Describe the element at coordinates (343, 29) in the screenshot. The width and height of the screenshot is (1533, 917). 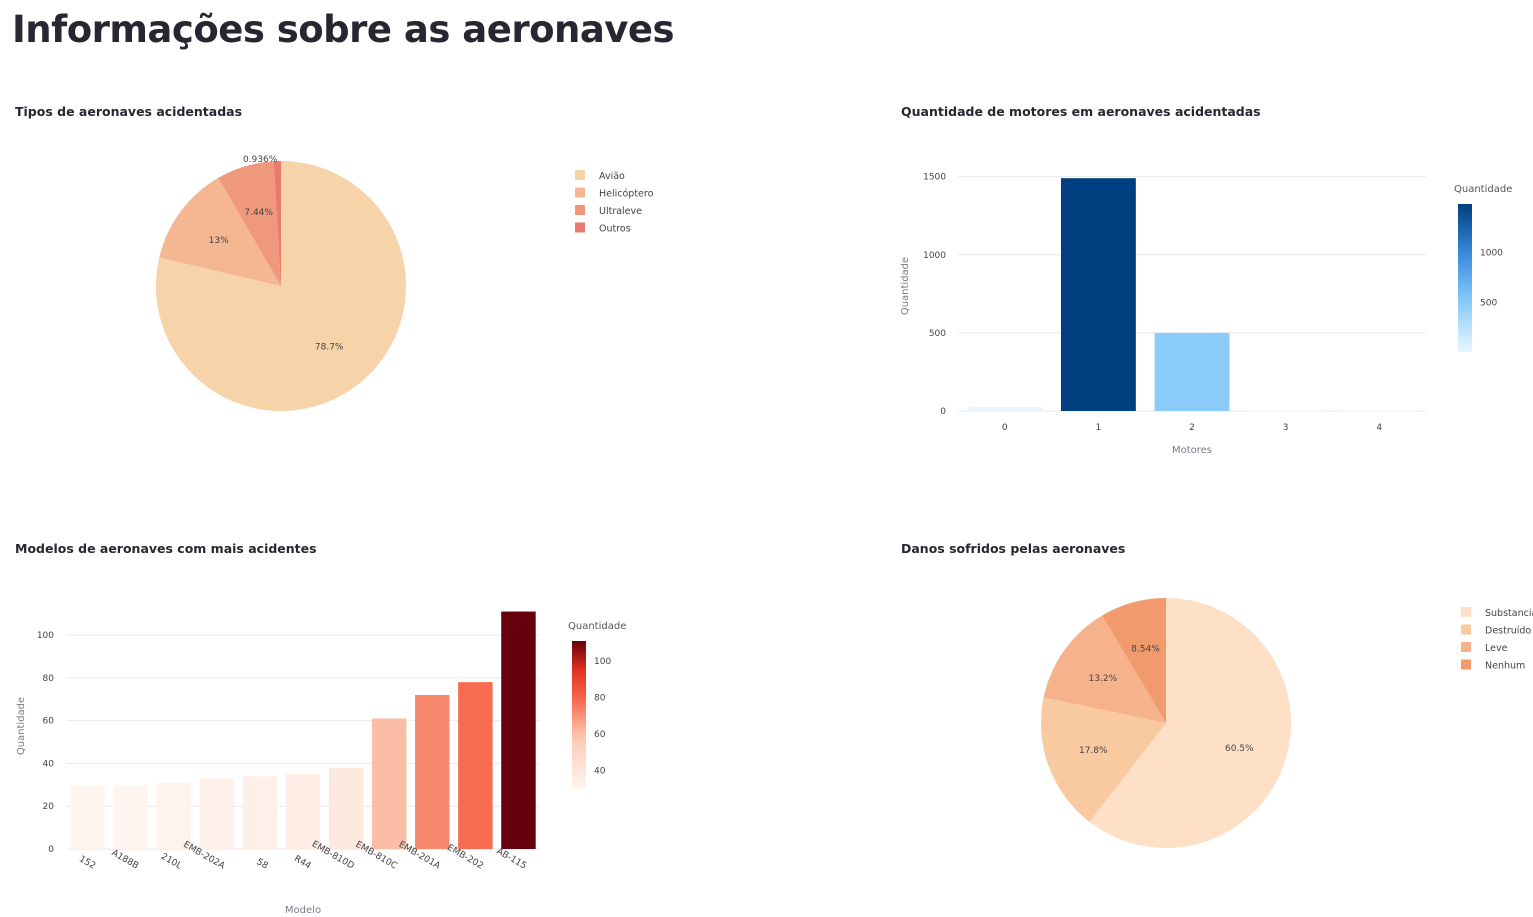
I see `page-title: Informações sobre as aeronaves` at that location.